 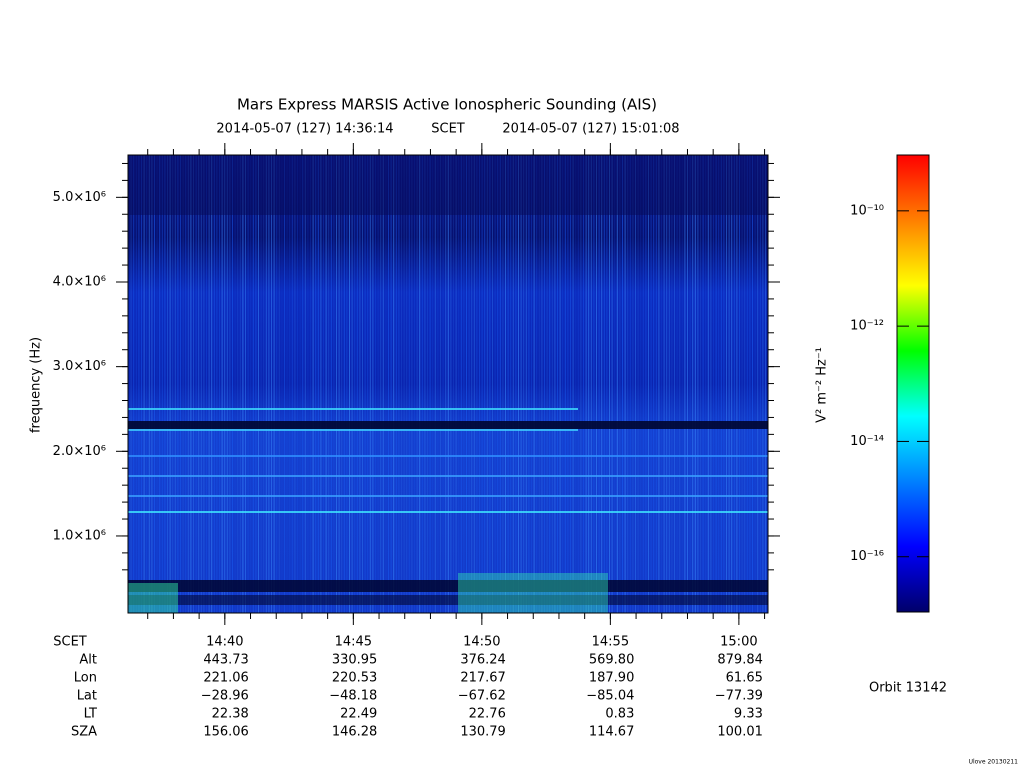 I want to click on colorbar-tick-label: 10⁻¹⁰, so click(x=867, y=210).